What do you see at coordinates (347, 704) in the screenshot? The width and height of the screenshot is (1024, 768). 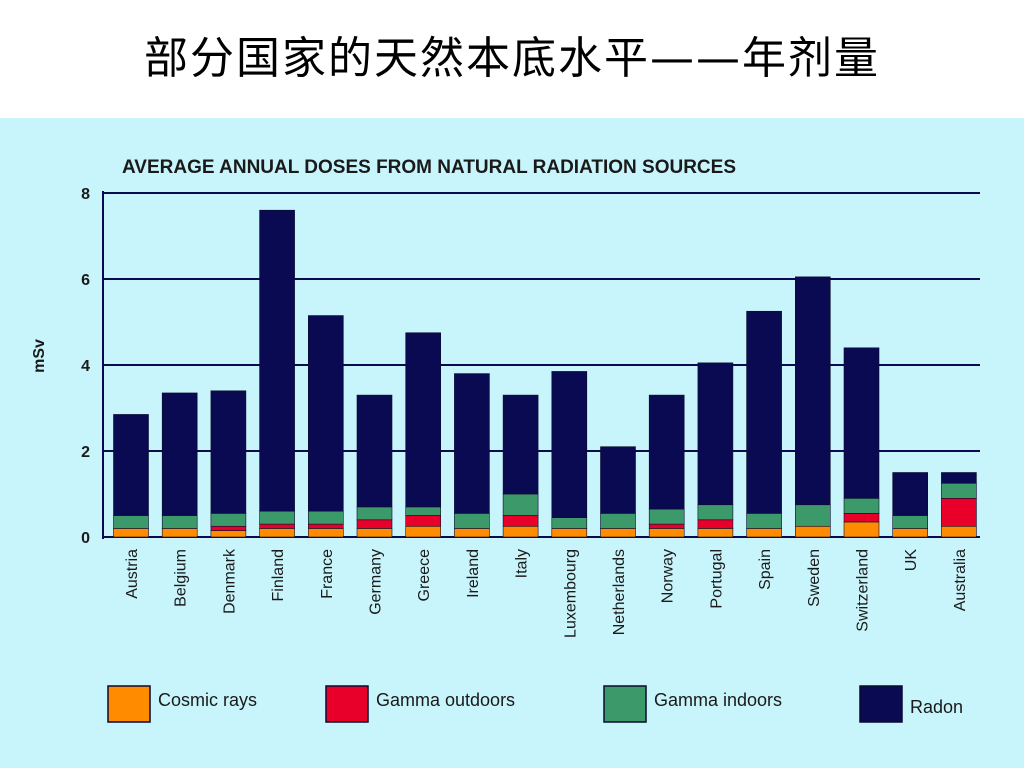 I see `legend-swatch-gamma_outdoors` at bounding box center [347, 704].